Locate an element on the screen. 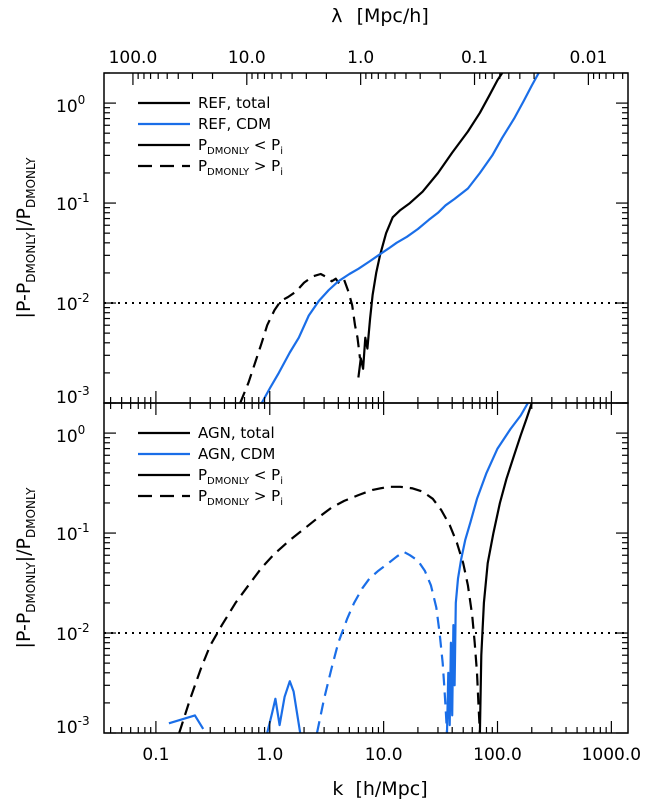  legend-label-0: AGN, total is located at coordinates (236, 433).